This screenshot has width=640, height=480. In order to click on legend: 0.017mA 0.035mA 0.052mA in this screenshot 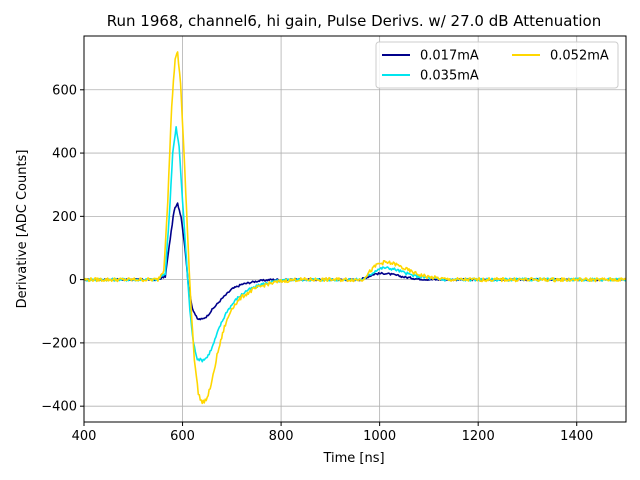, I will do `click(497, 65)`.